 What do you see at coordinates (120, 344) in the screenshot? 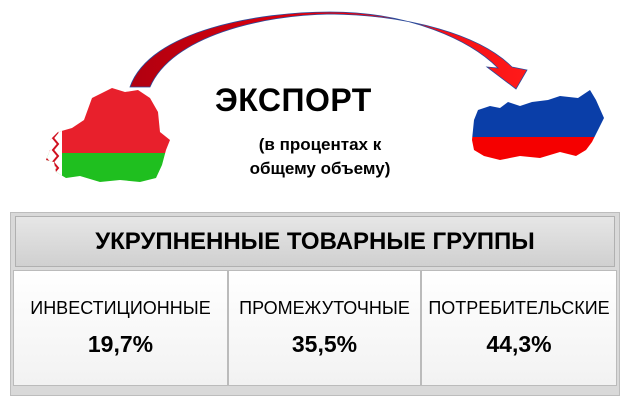
I see `group-value: 19,7%` at bounding box center [120, 344].